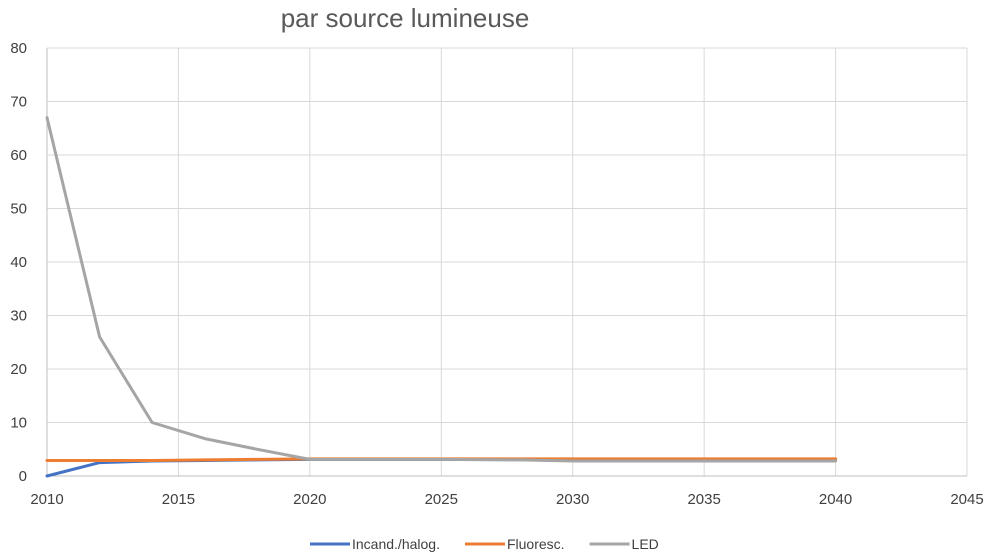 The height and width of the screenshot is (560, 995). What do you see at coordinates (966, 499) in the screenshot?
I see `x-tick-label: 2045` at bounding box center [966, 499].